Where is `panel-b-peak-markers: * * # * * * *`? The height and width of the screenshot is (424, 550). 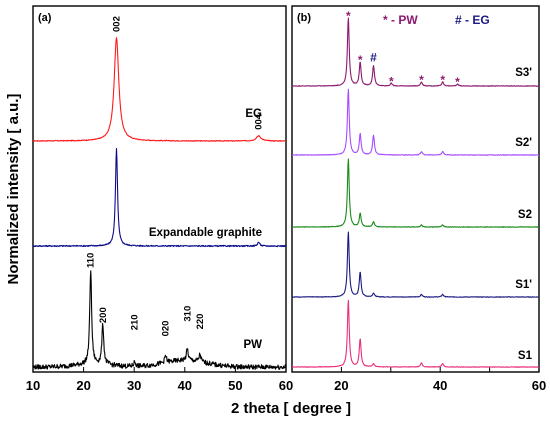 panel-b-peak-markers: * * # * * * * is located at coordinates (403, 49).